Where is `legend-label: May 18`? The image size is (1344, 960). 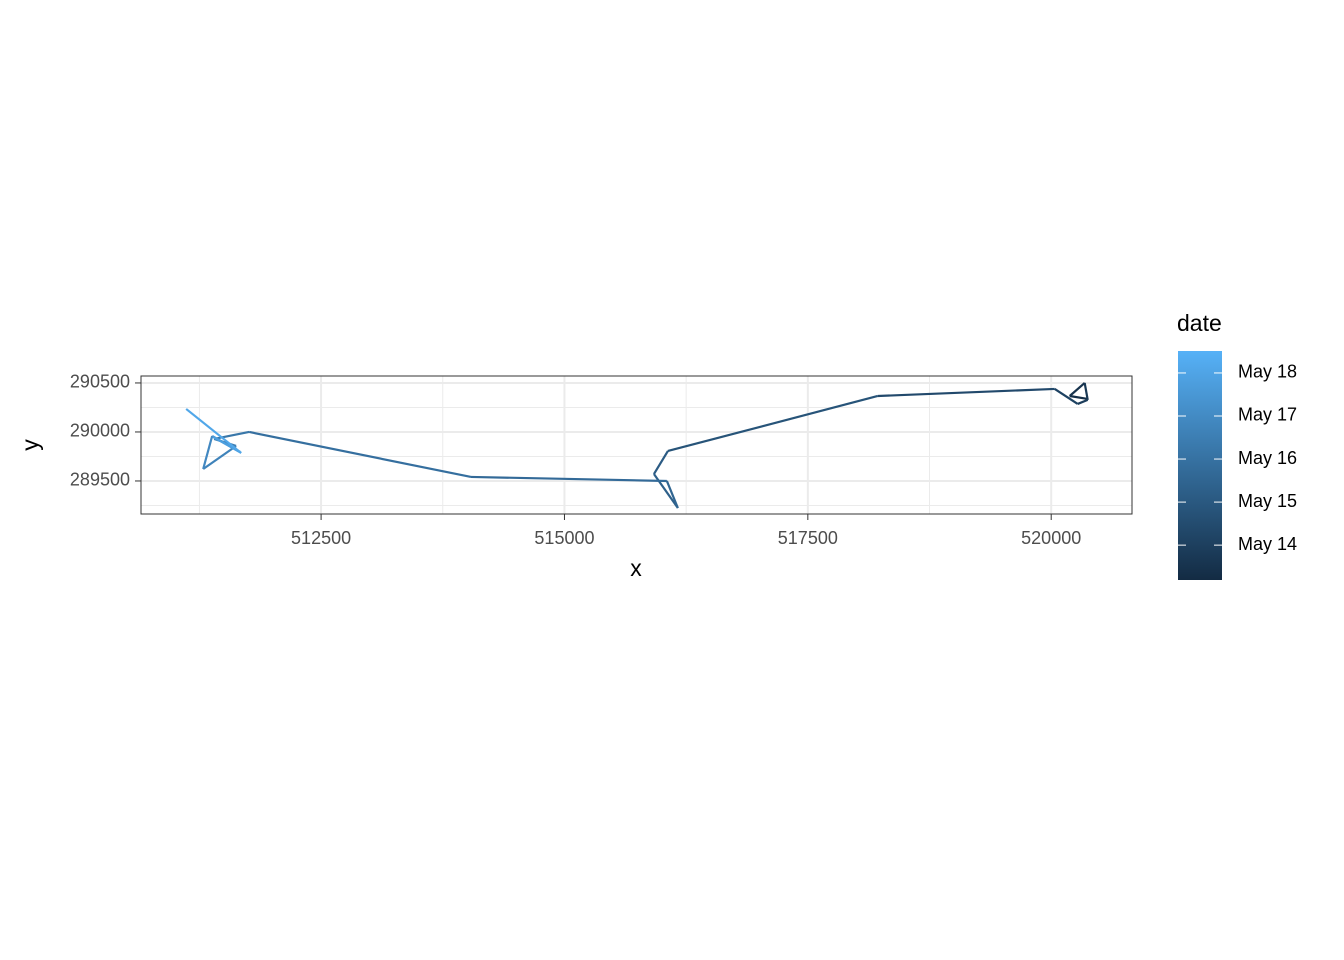
legend-label: May 18 is located at coordinates (1267, 372).